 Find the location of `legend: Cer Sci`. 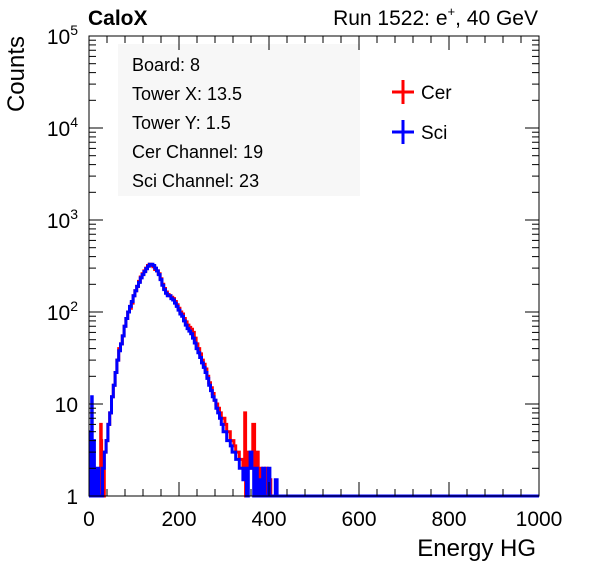

legend: Cer Sci is located at coordinates (422, 112).